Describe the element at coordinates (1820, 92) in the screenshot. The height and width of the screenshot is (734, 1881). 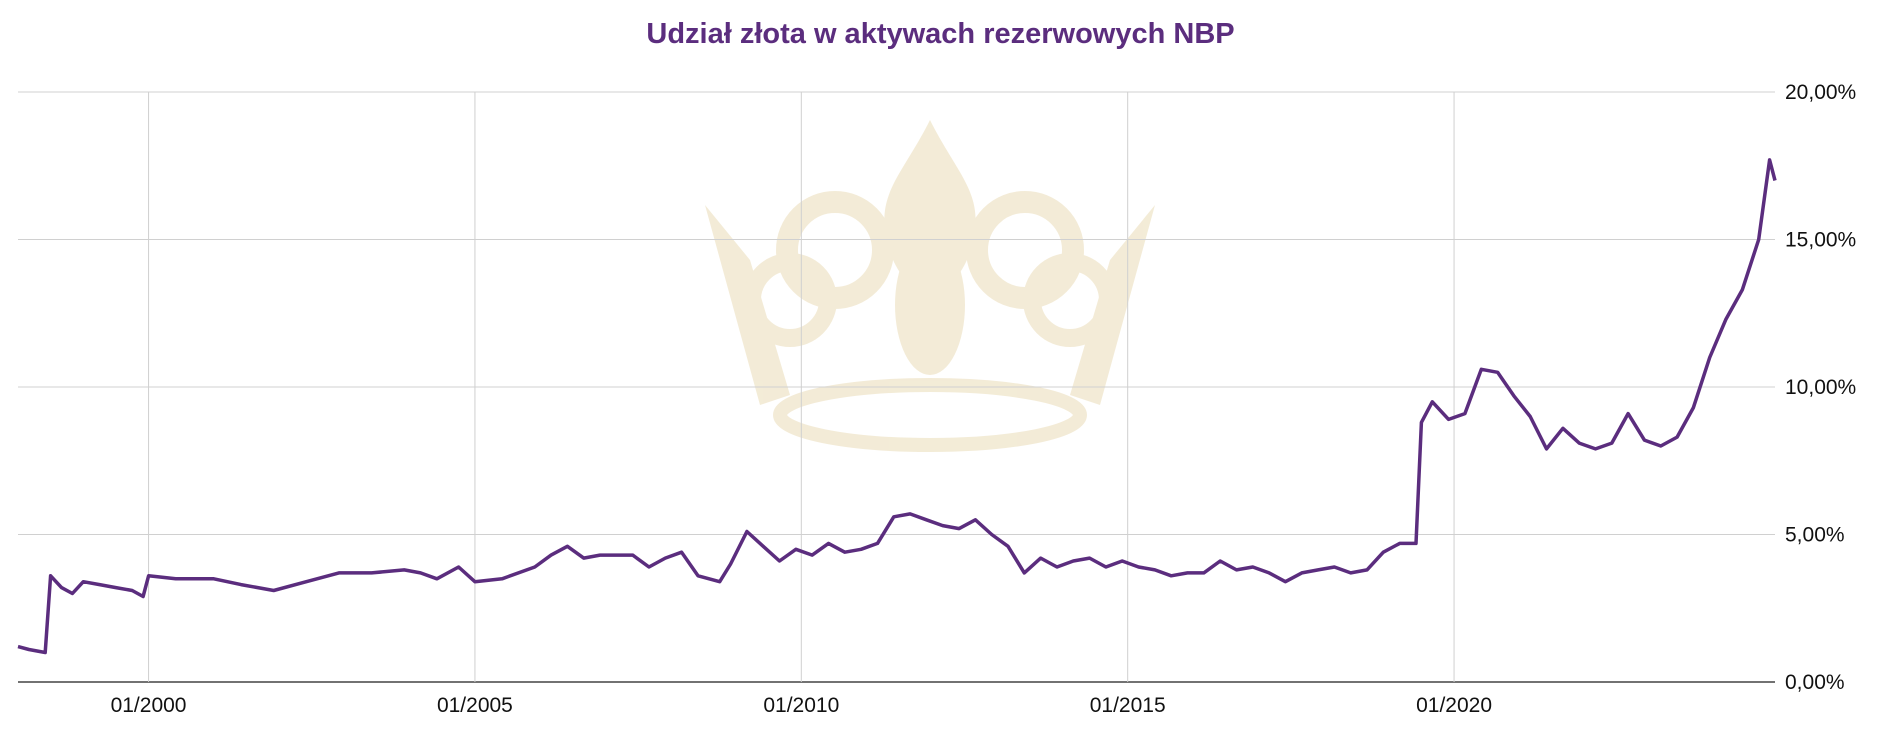
I see `y-tick-label: 20,00%` at that location.